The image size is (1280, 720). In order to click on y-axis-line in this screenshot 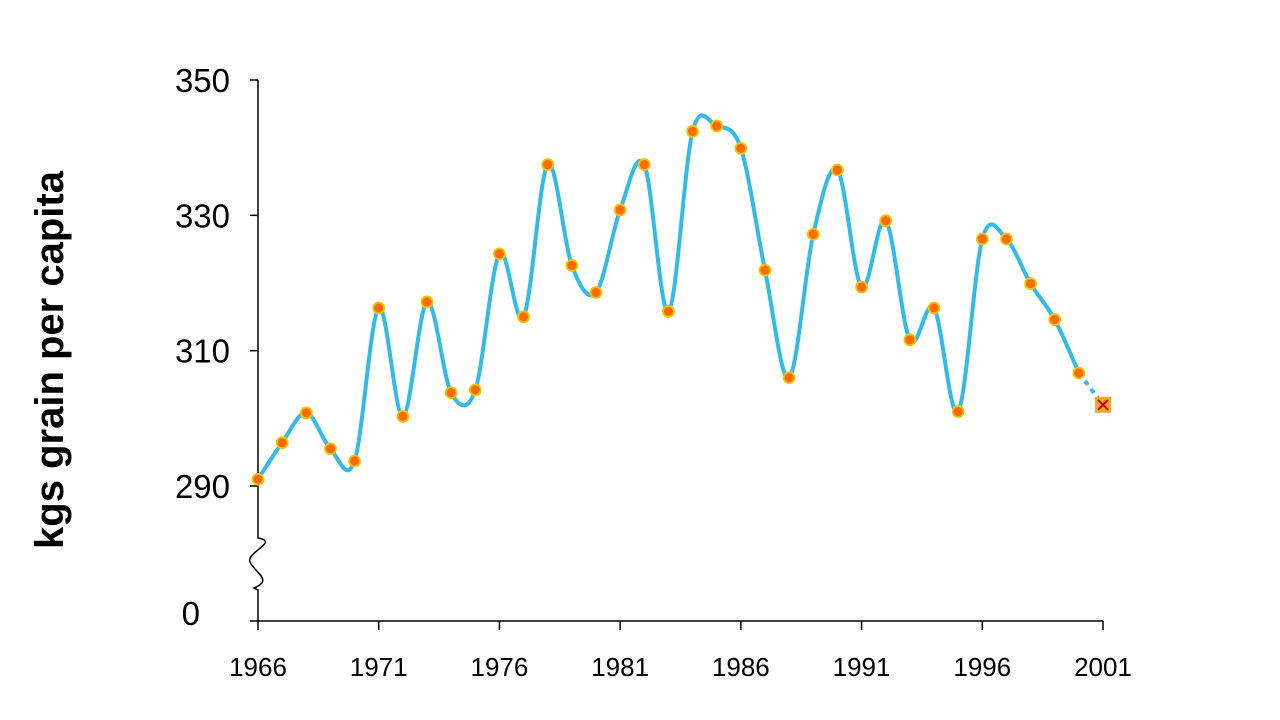, I will do `click(258, 350)`.